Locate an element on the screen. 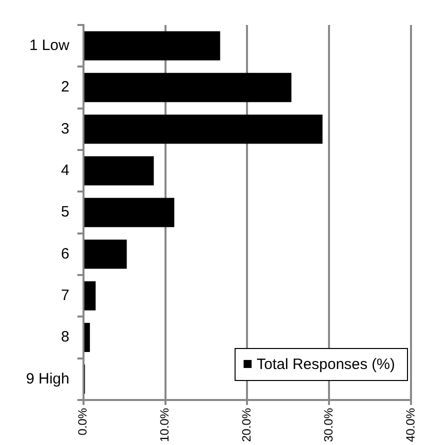 Image resolution: width=433 pixels, height=445 pixels. legend-label: Total Responses (%) is located at coordinates (326, 365).